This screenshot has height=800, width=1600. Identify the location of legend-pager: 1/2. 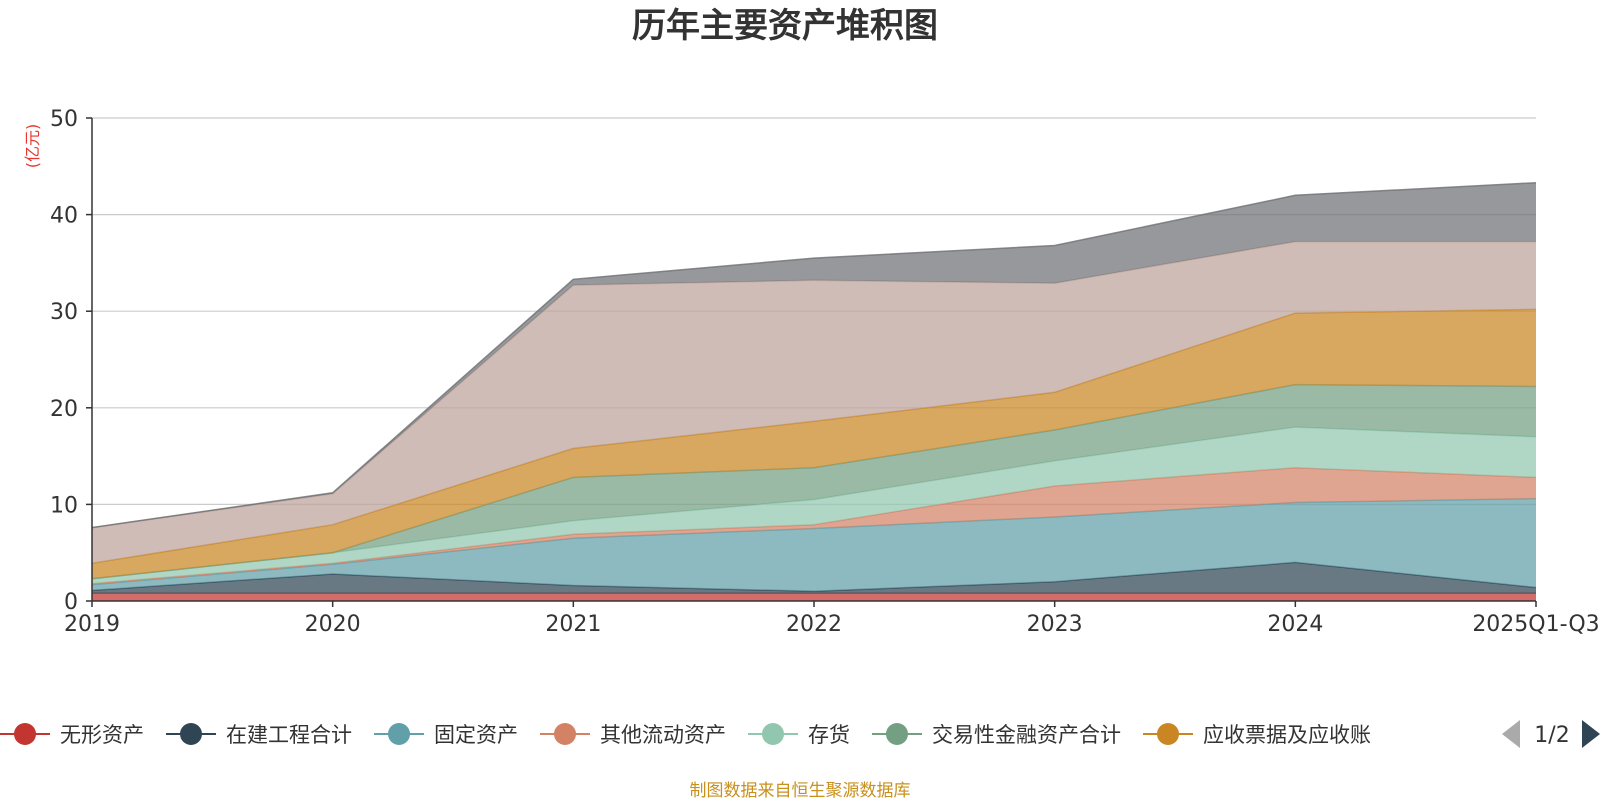
(1551, 734).